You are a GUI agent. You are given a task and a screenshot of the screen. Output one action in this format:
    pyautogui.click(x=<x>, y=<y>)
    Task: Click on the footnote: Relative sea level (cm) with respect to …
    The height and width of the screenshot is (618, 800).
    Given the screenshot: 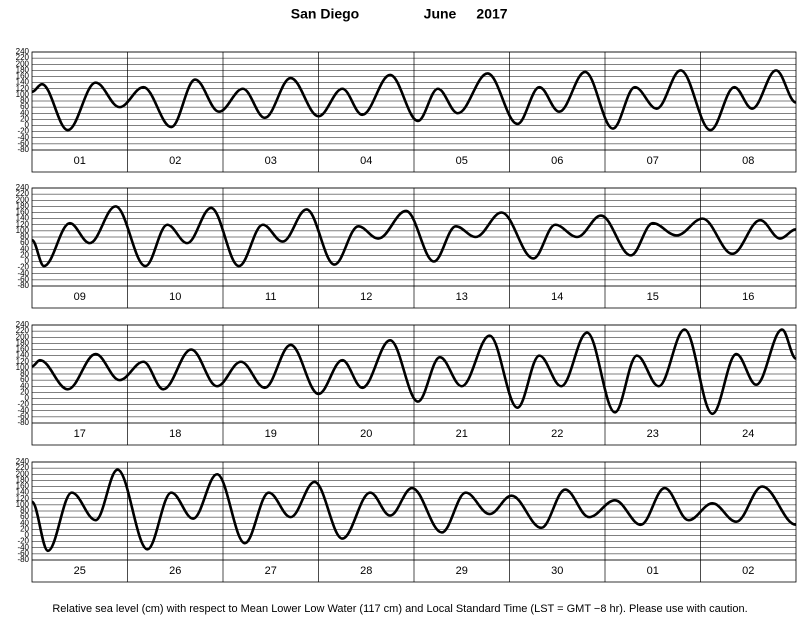 What is the action you would take?
    pyautogui.click(x=399, y=609)
    